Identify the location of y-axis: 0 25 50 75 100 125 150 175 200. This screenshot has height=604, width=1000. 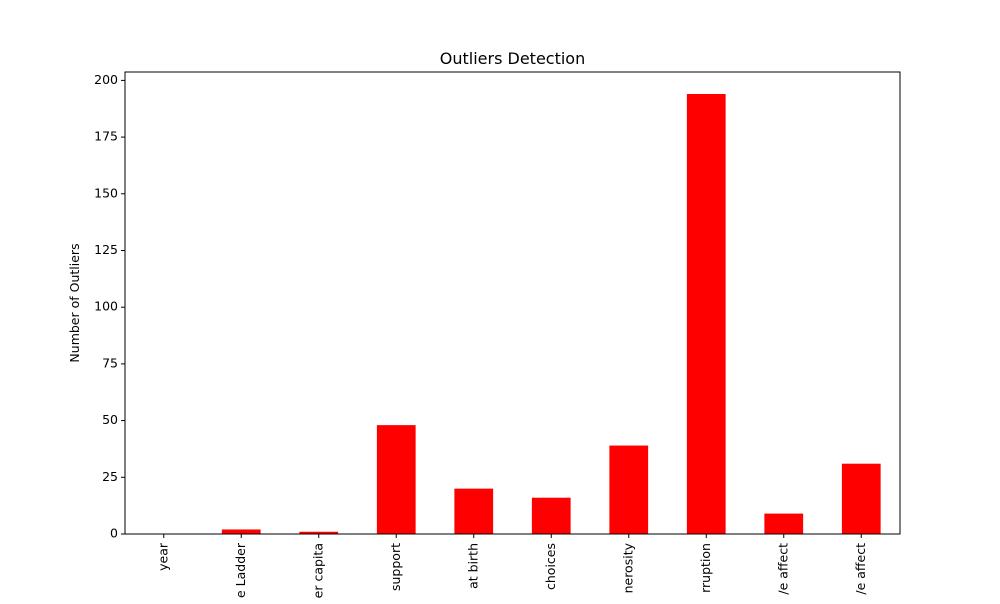
(109, 306).